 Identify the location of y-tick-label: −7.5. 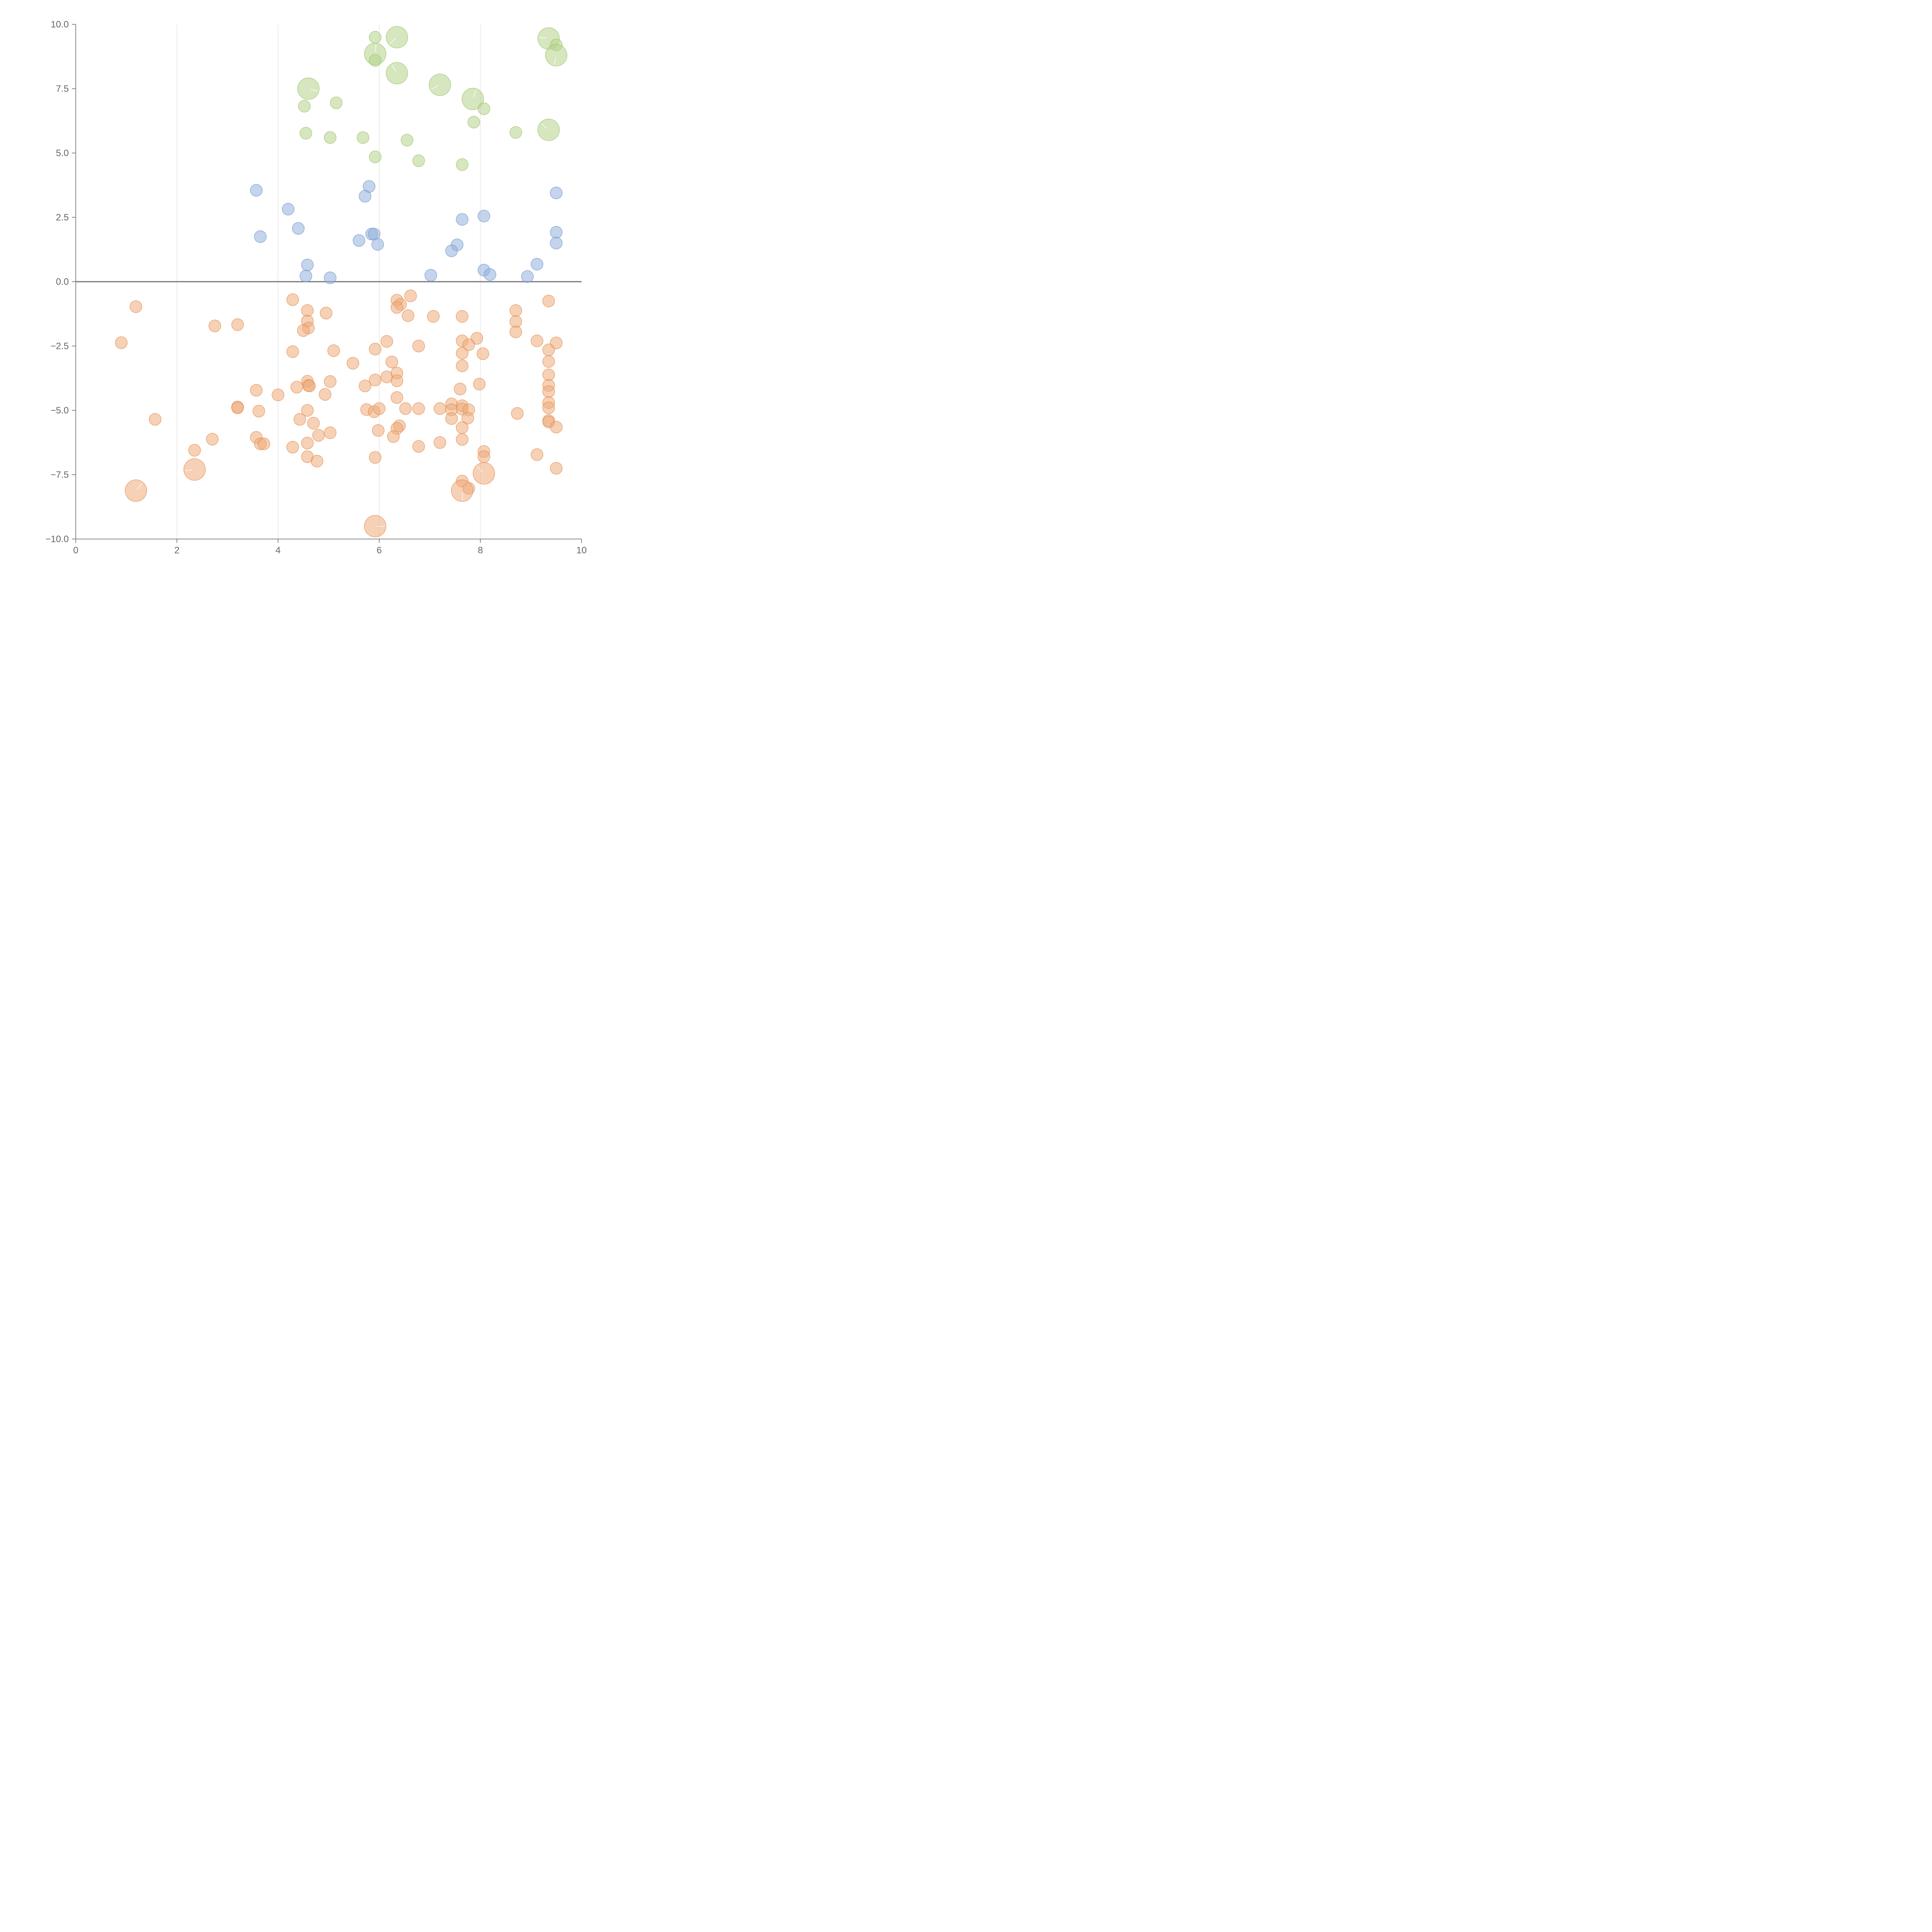
(60, 475).